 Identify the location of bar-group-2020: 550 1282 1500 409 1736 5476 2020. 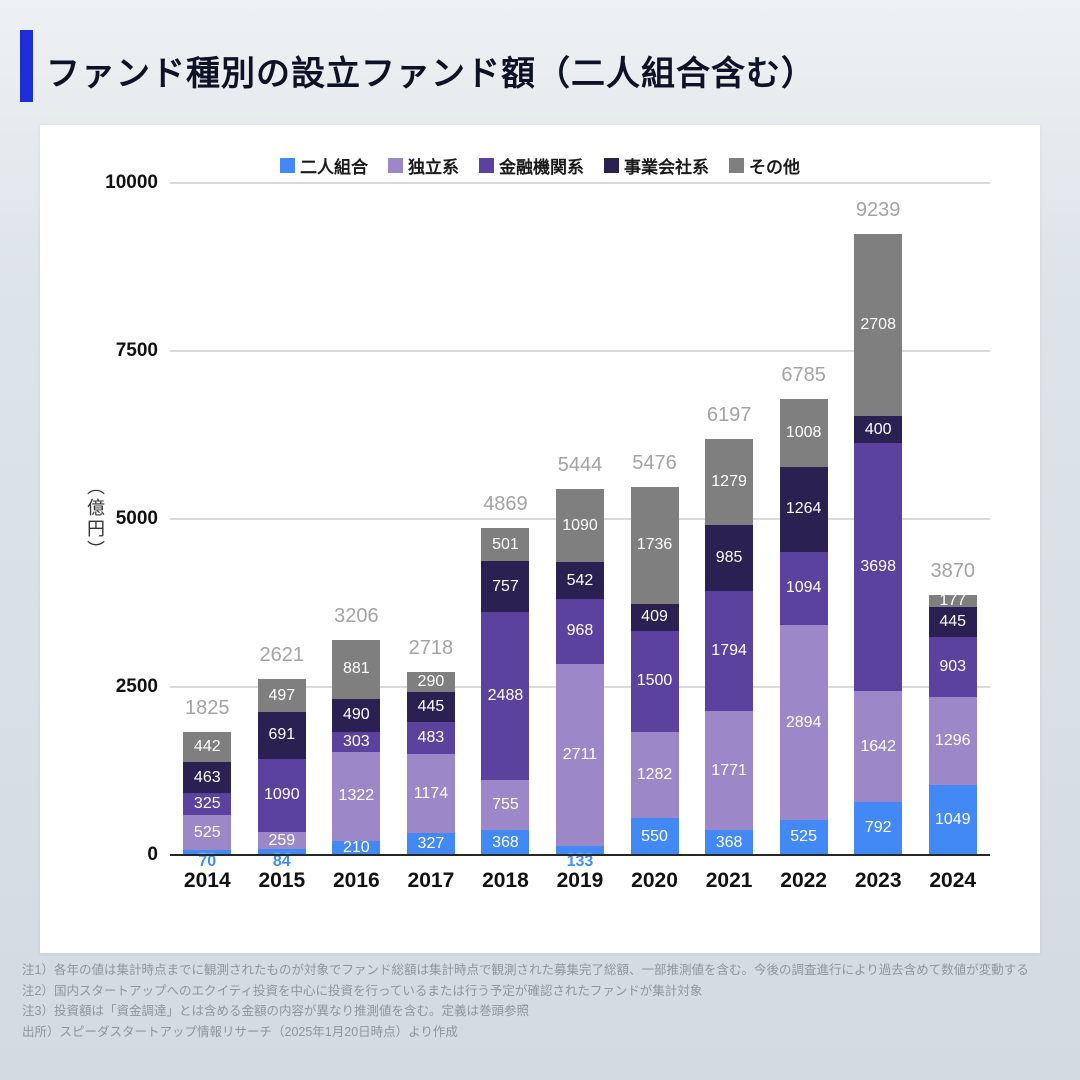
(654, 537).